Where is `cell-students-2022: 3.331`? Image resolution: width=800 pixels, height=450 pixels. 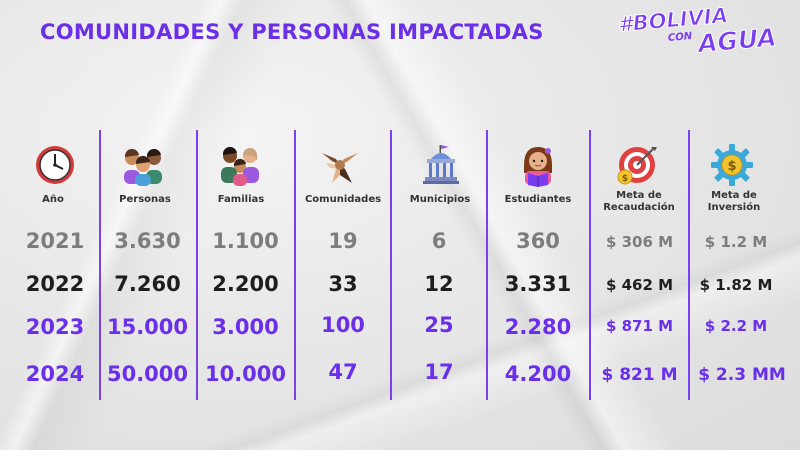 cell-students-2022: 3.331 is located at coordinates (538, 284).